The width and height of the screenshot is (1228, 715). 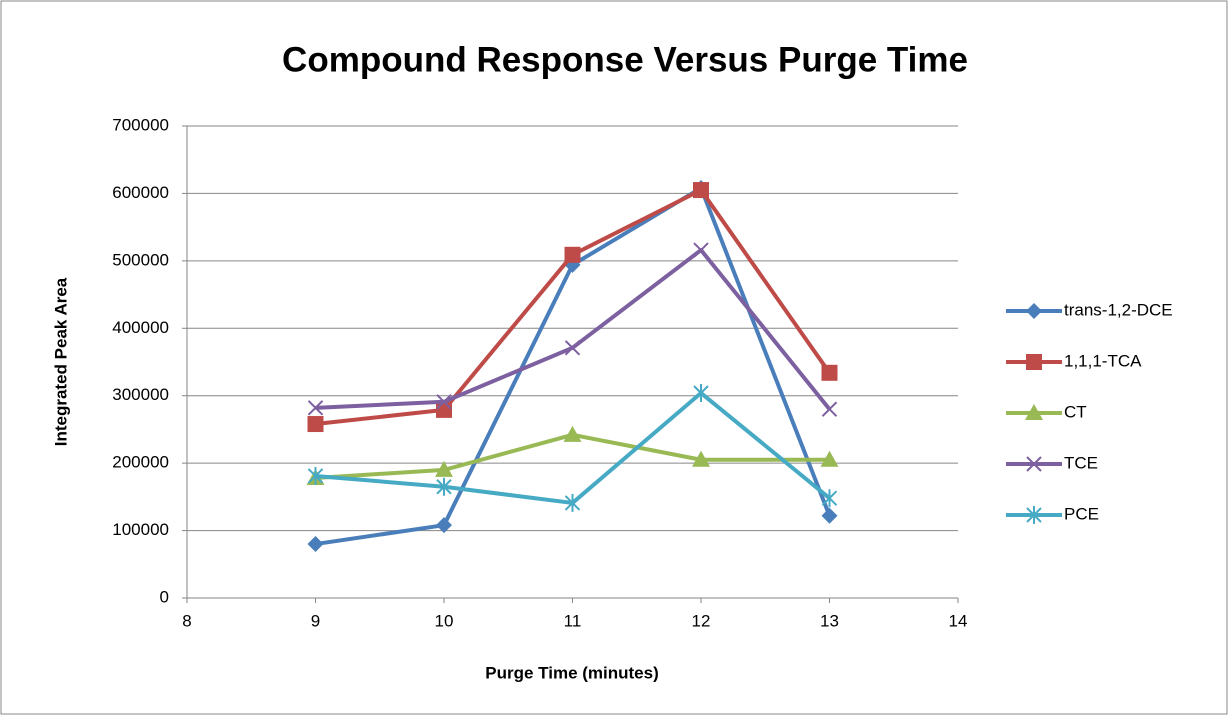 I want to click on y-tick-label: 0, so click(x=164, y=596).